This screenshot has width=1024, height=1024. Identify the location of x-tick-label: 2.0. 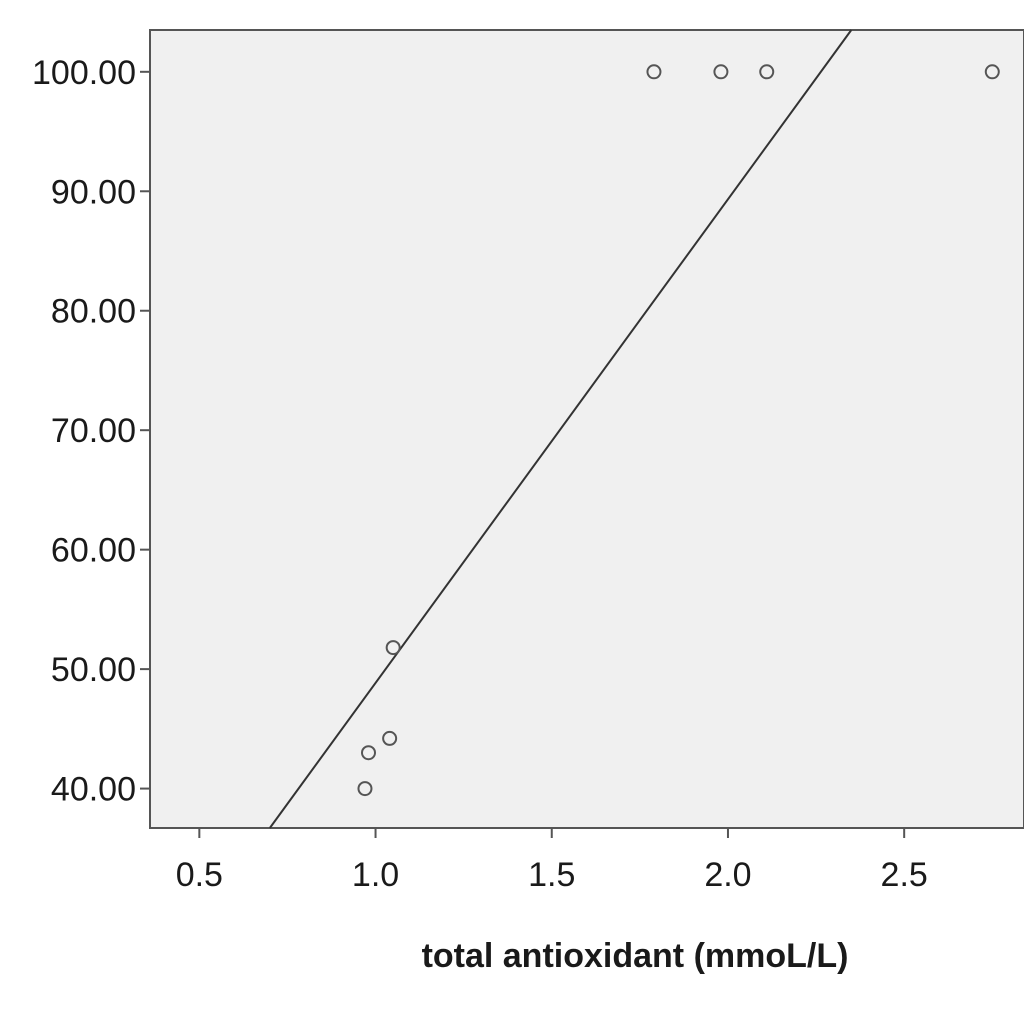
(727, 875).